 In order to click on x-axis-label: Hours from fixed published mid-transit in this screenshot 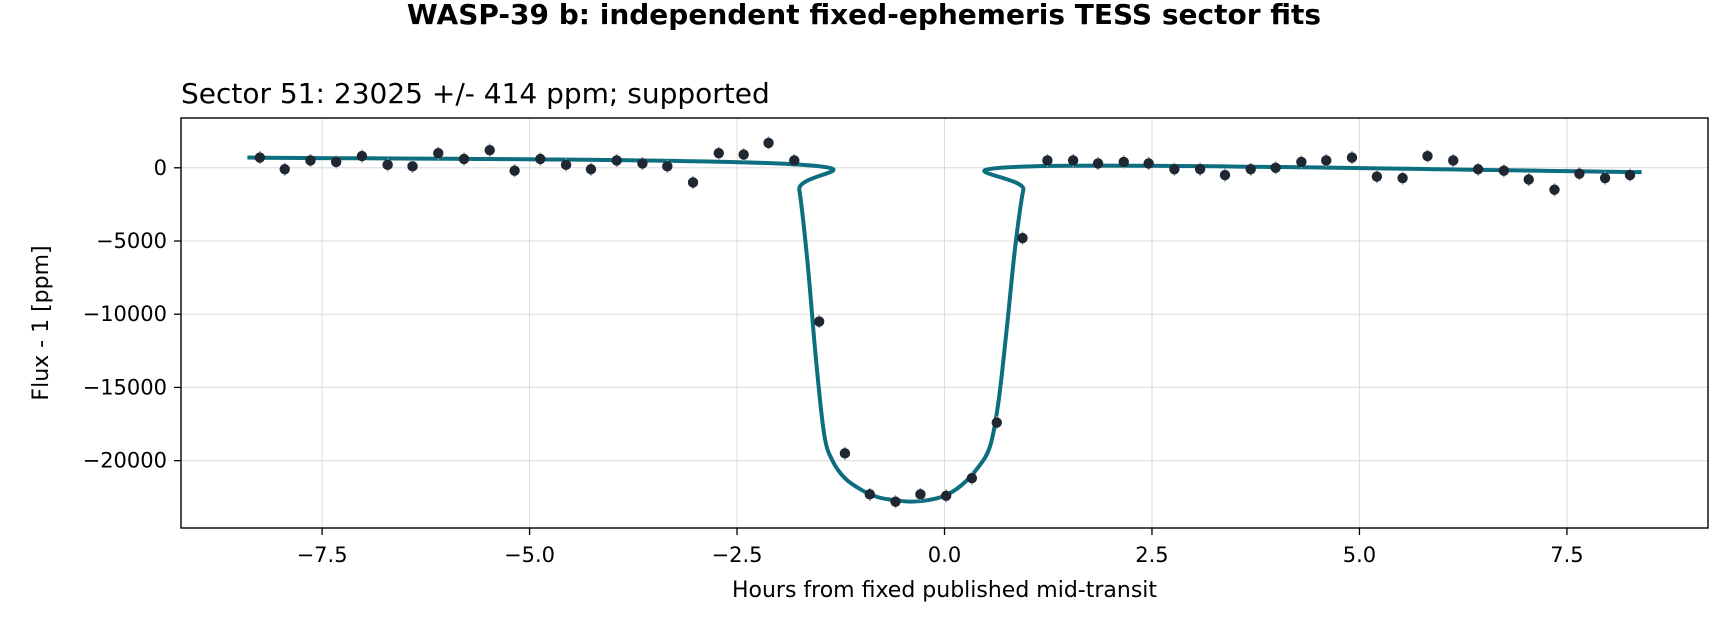, I will do `click(944, 590)`.